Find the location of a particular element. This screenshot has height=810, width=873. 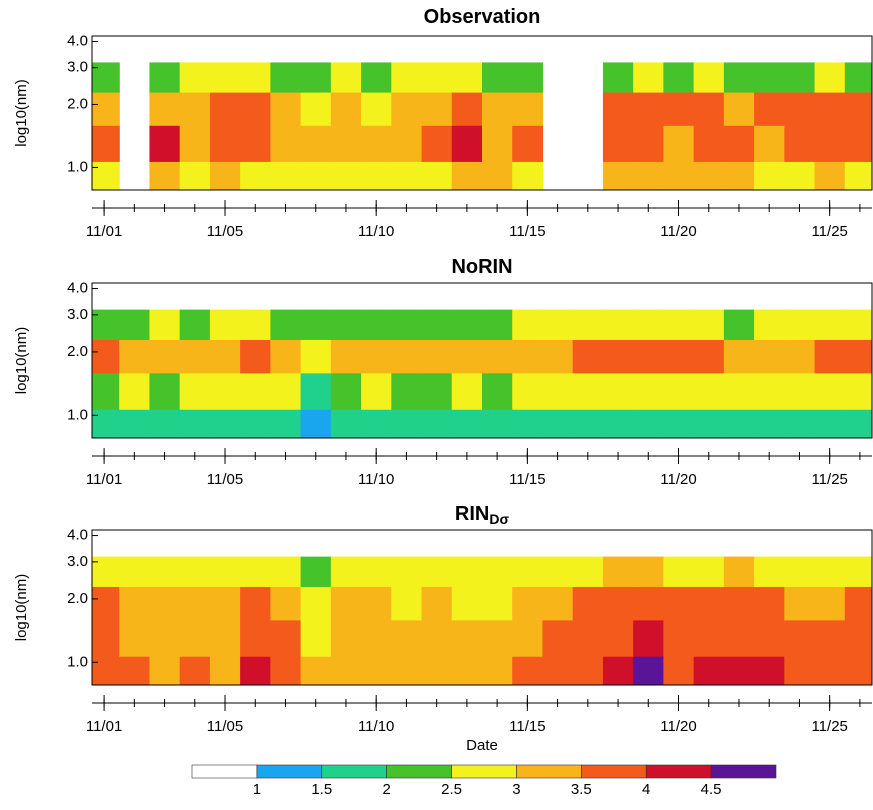

colorbar-label: 1 is located at coordinates (257, 789).